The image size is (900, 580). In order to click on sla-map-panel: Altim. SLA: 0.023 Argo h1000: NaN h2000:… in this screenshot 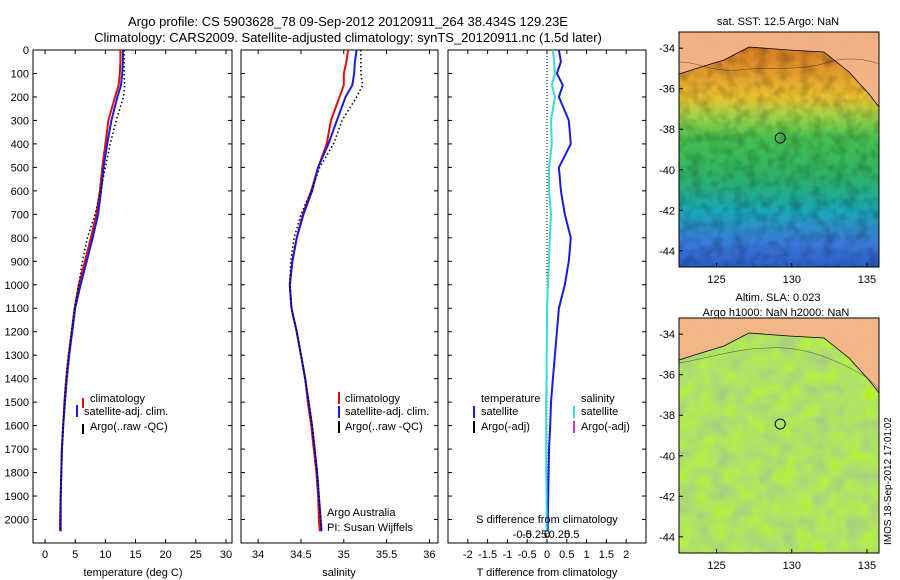, I will do `click(769, 432)`.